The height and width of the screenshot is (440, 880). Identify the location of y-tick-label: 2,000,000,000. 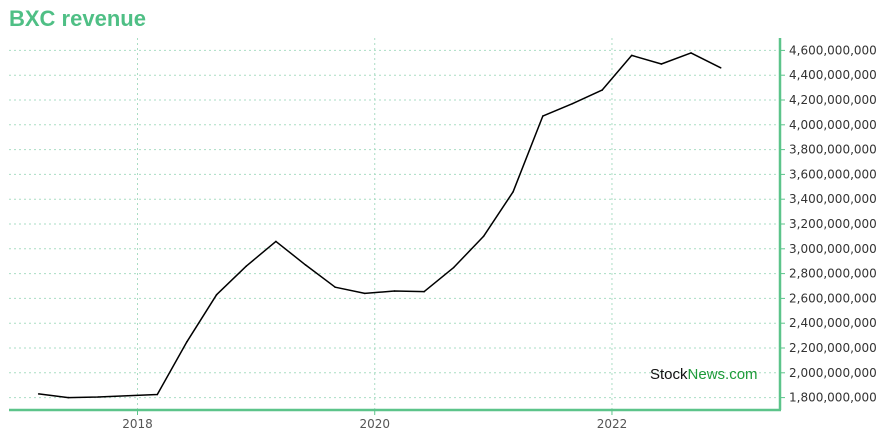
(833, 373).